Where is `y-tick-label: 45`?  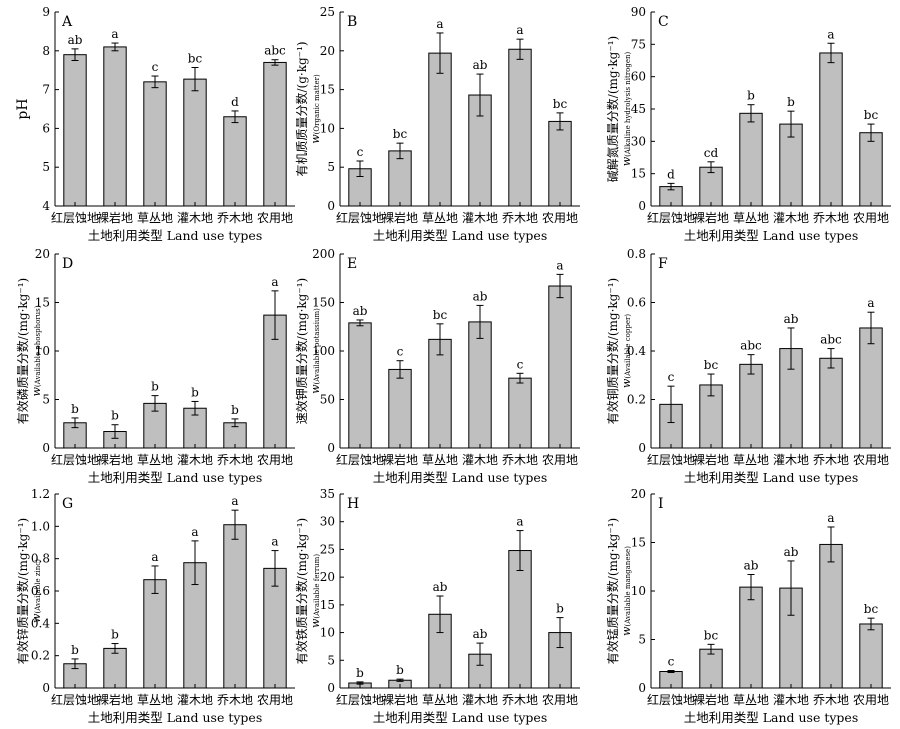
y-tick-label: 45 is located at coordinates (638, 109).